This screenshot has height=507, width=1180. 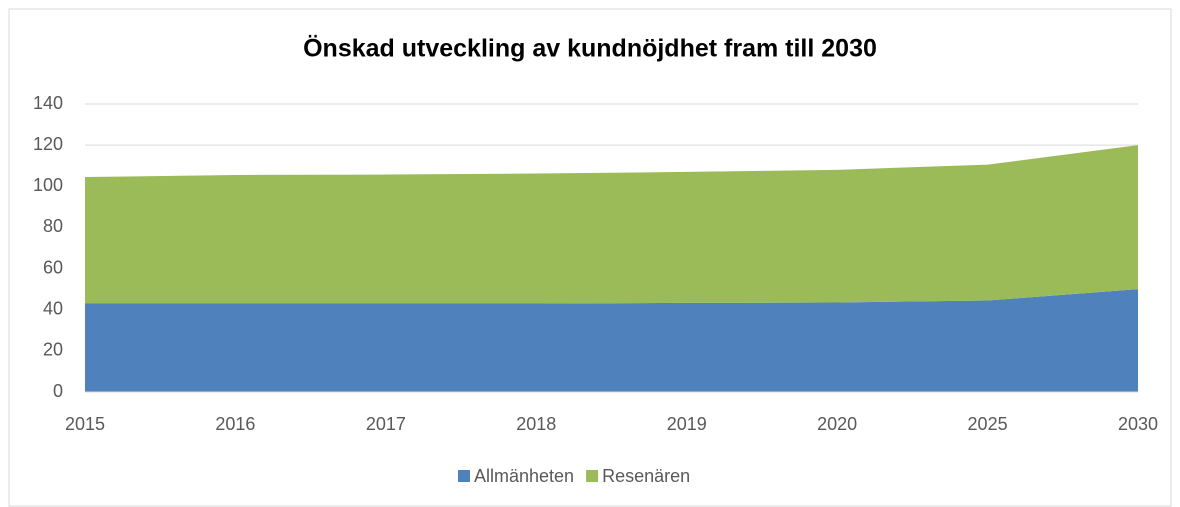 What do you see at coordinates (48, 103) in the screenshot?
I see `y-tick-label: 140` at bounding box center [48, 103].